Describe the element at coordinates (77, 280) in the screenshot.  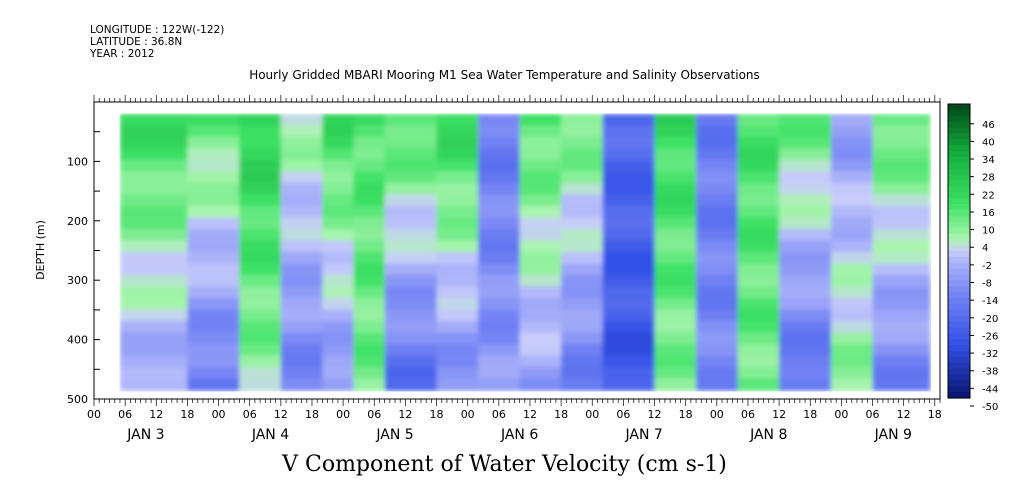
I see `y-tick-label: 300` at that location.